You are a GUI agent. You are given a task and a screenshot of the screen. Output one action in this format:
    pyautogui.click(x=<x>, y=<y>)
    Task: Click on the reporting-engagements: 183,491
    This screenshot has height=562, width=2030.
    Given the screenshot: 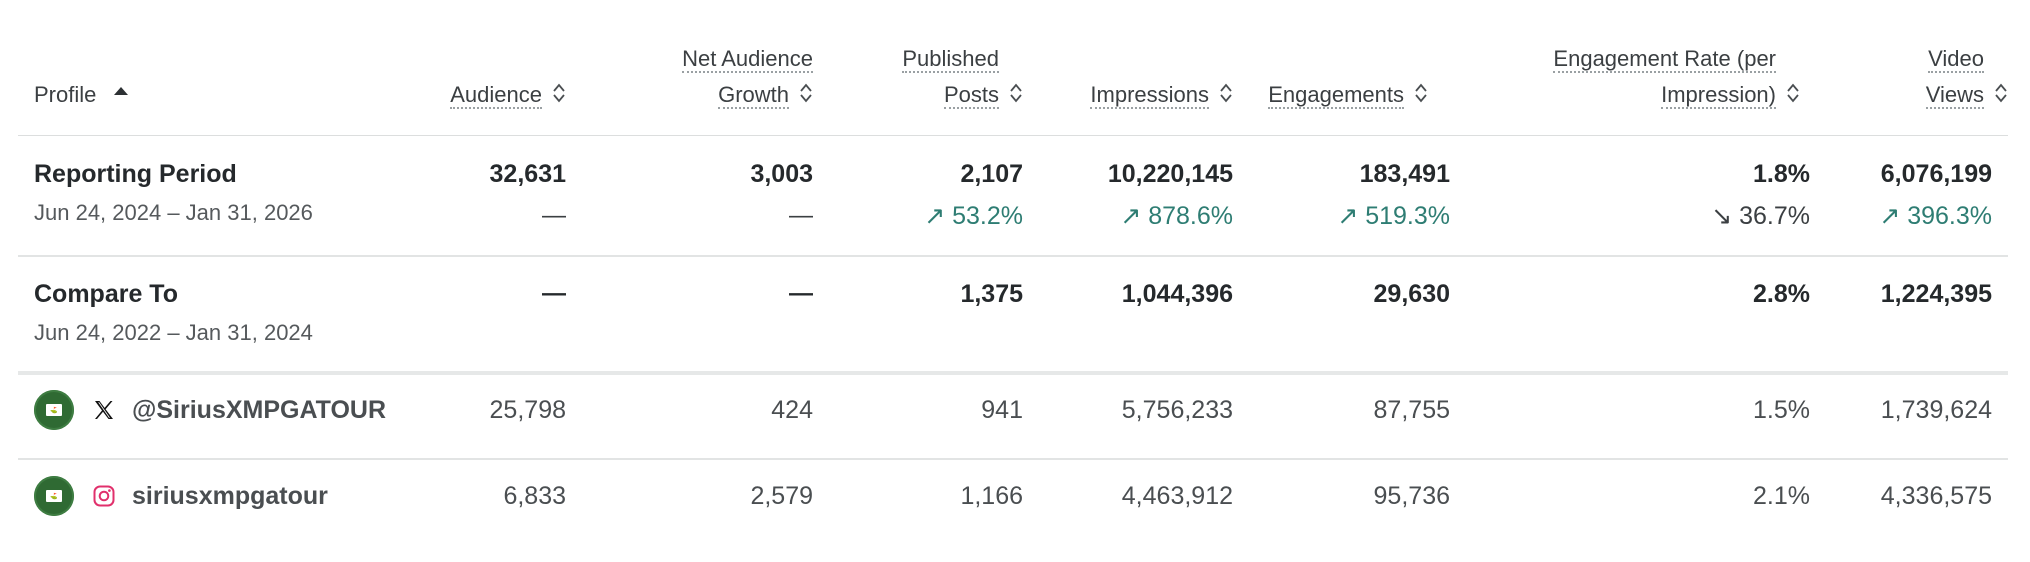 What is the action you would take?
    pyautogui.click(x=1404, y=174)
    